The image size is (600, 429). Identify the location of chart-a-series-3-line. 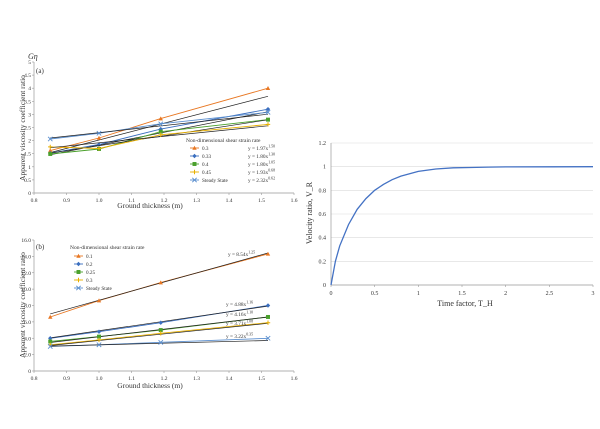
(159, 136).